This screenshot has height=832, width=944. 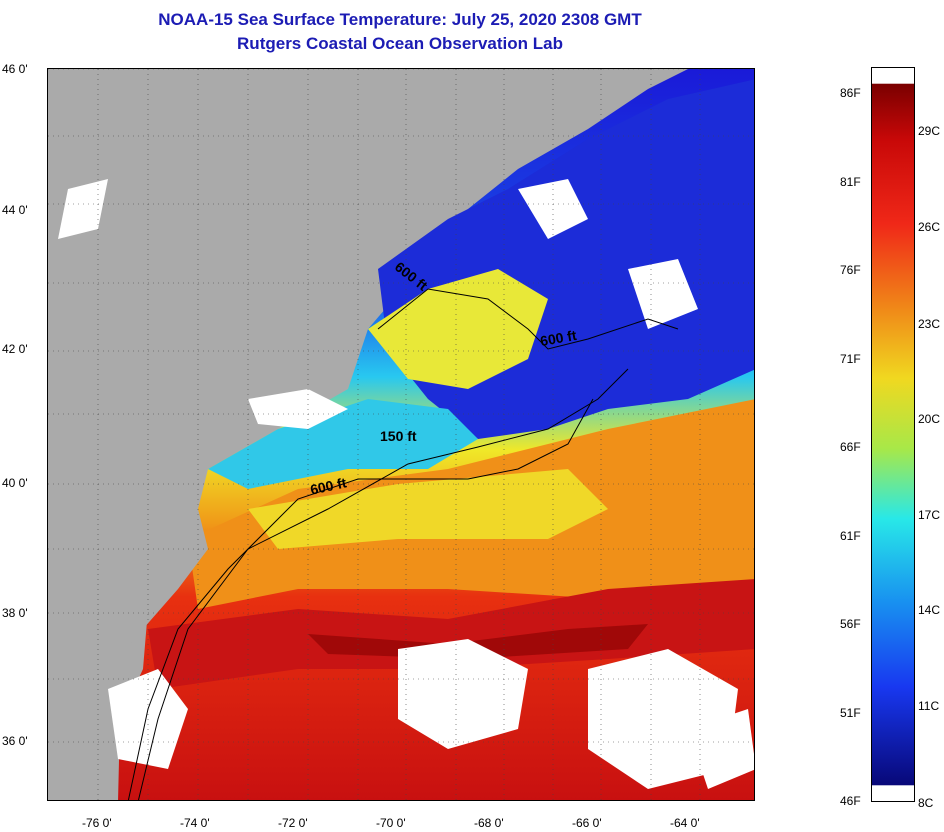 I want to click on colorbar-f-label: 66F, so click(x=850, y=447).